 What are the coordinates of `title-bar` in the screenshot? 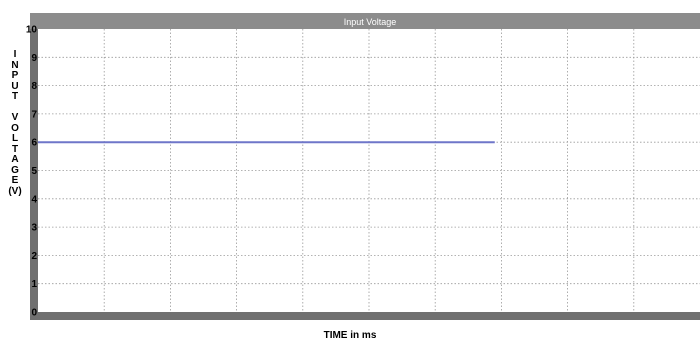 It's located at (365, 21).